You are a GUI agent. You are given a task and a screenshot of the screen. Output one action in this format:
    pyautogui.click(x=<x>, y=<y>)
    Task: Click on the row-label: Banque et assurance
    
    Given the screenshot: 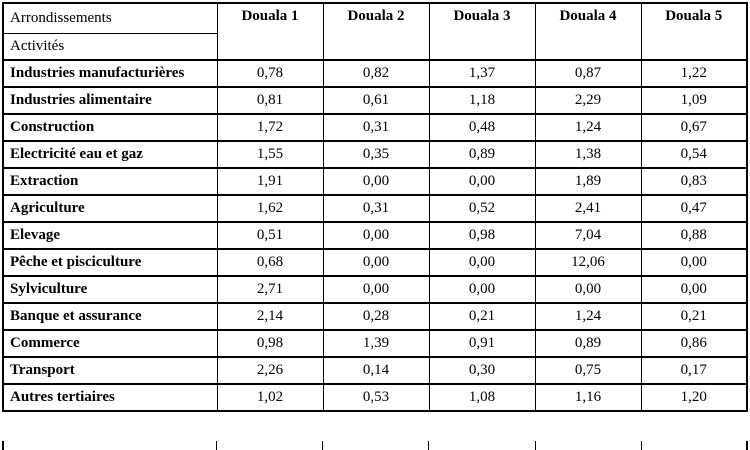 What is the action you would take?
    pyautogui.click(x=110, y=316)
    